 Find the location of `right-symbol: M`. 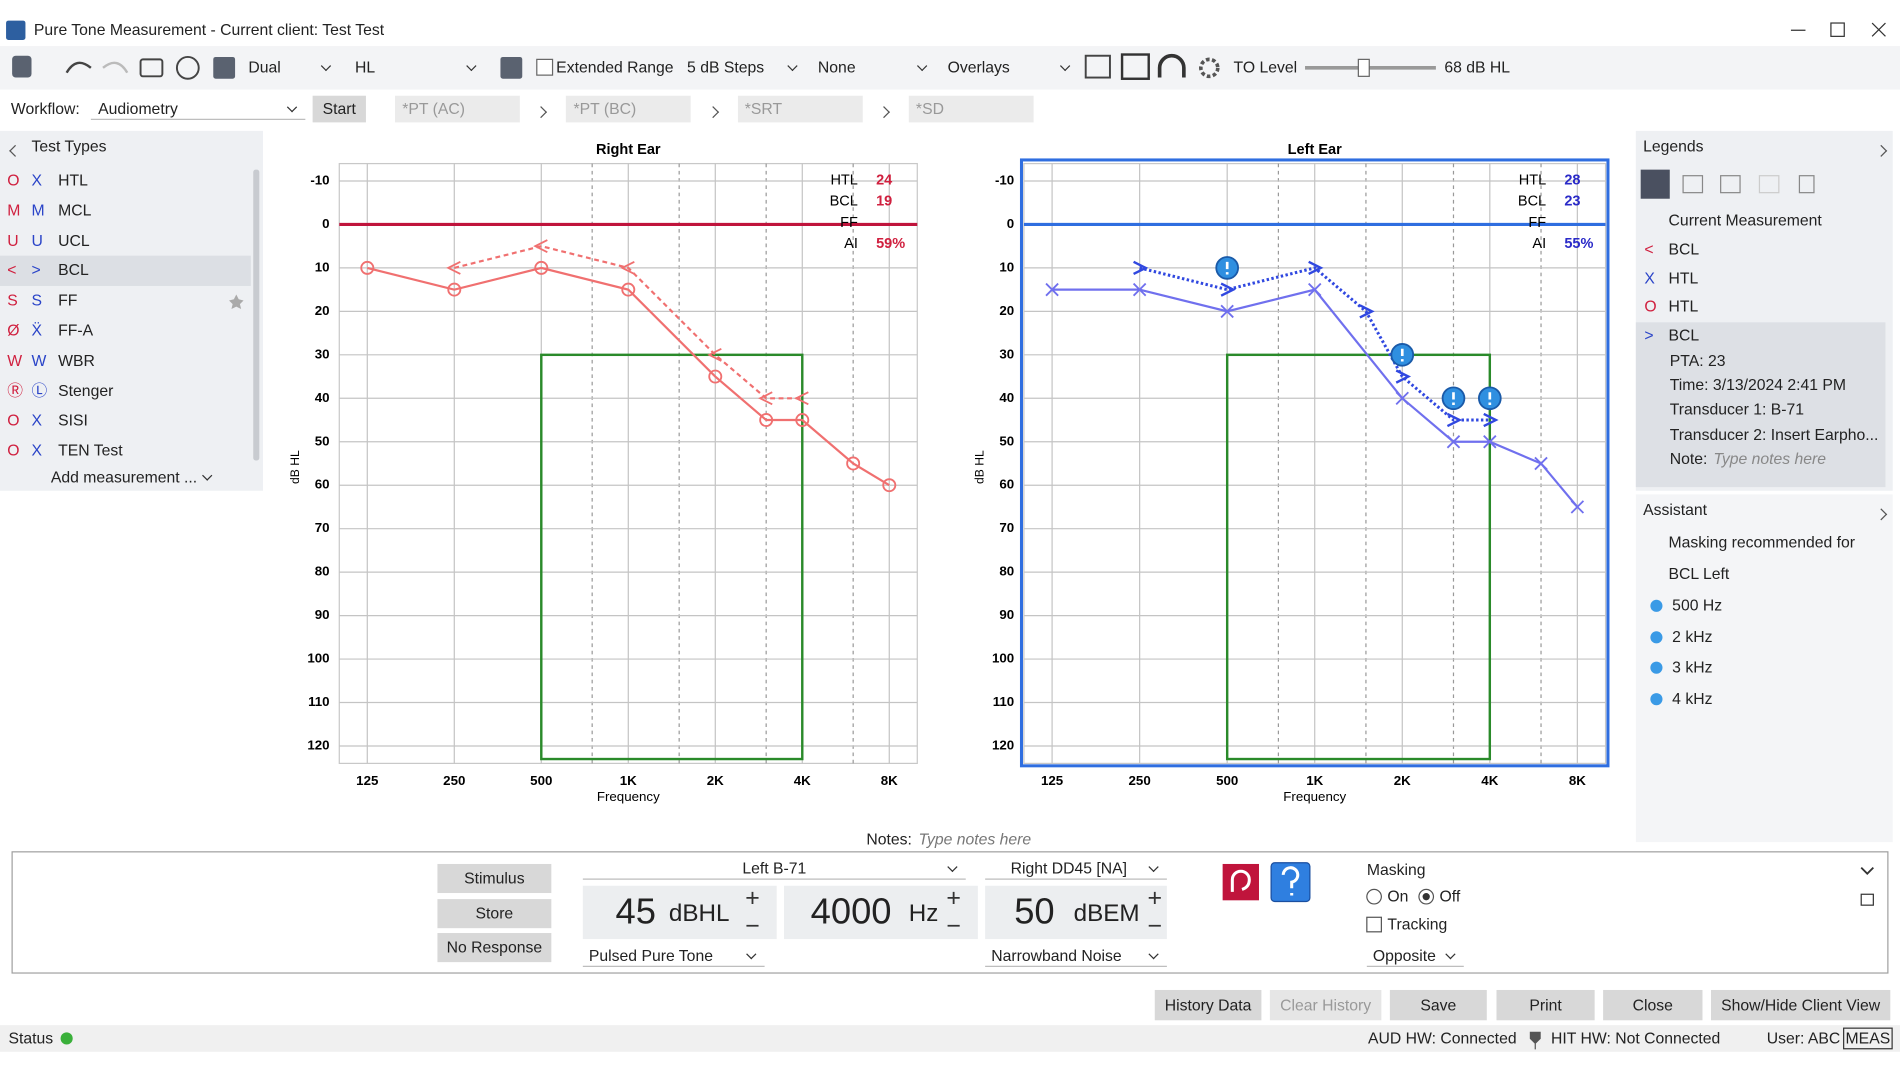

right-symbol: M is located at coordinates (14, 210).